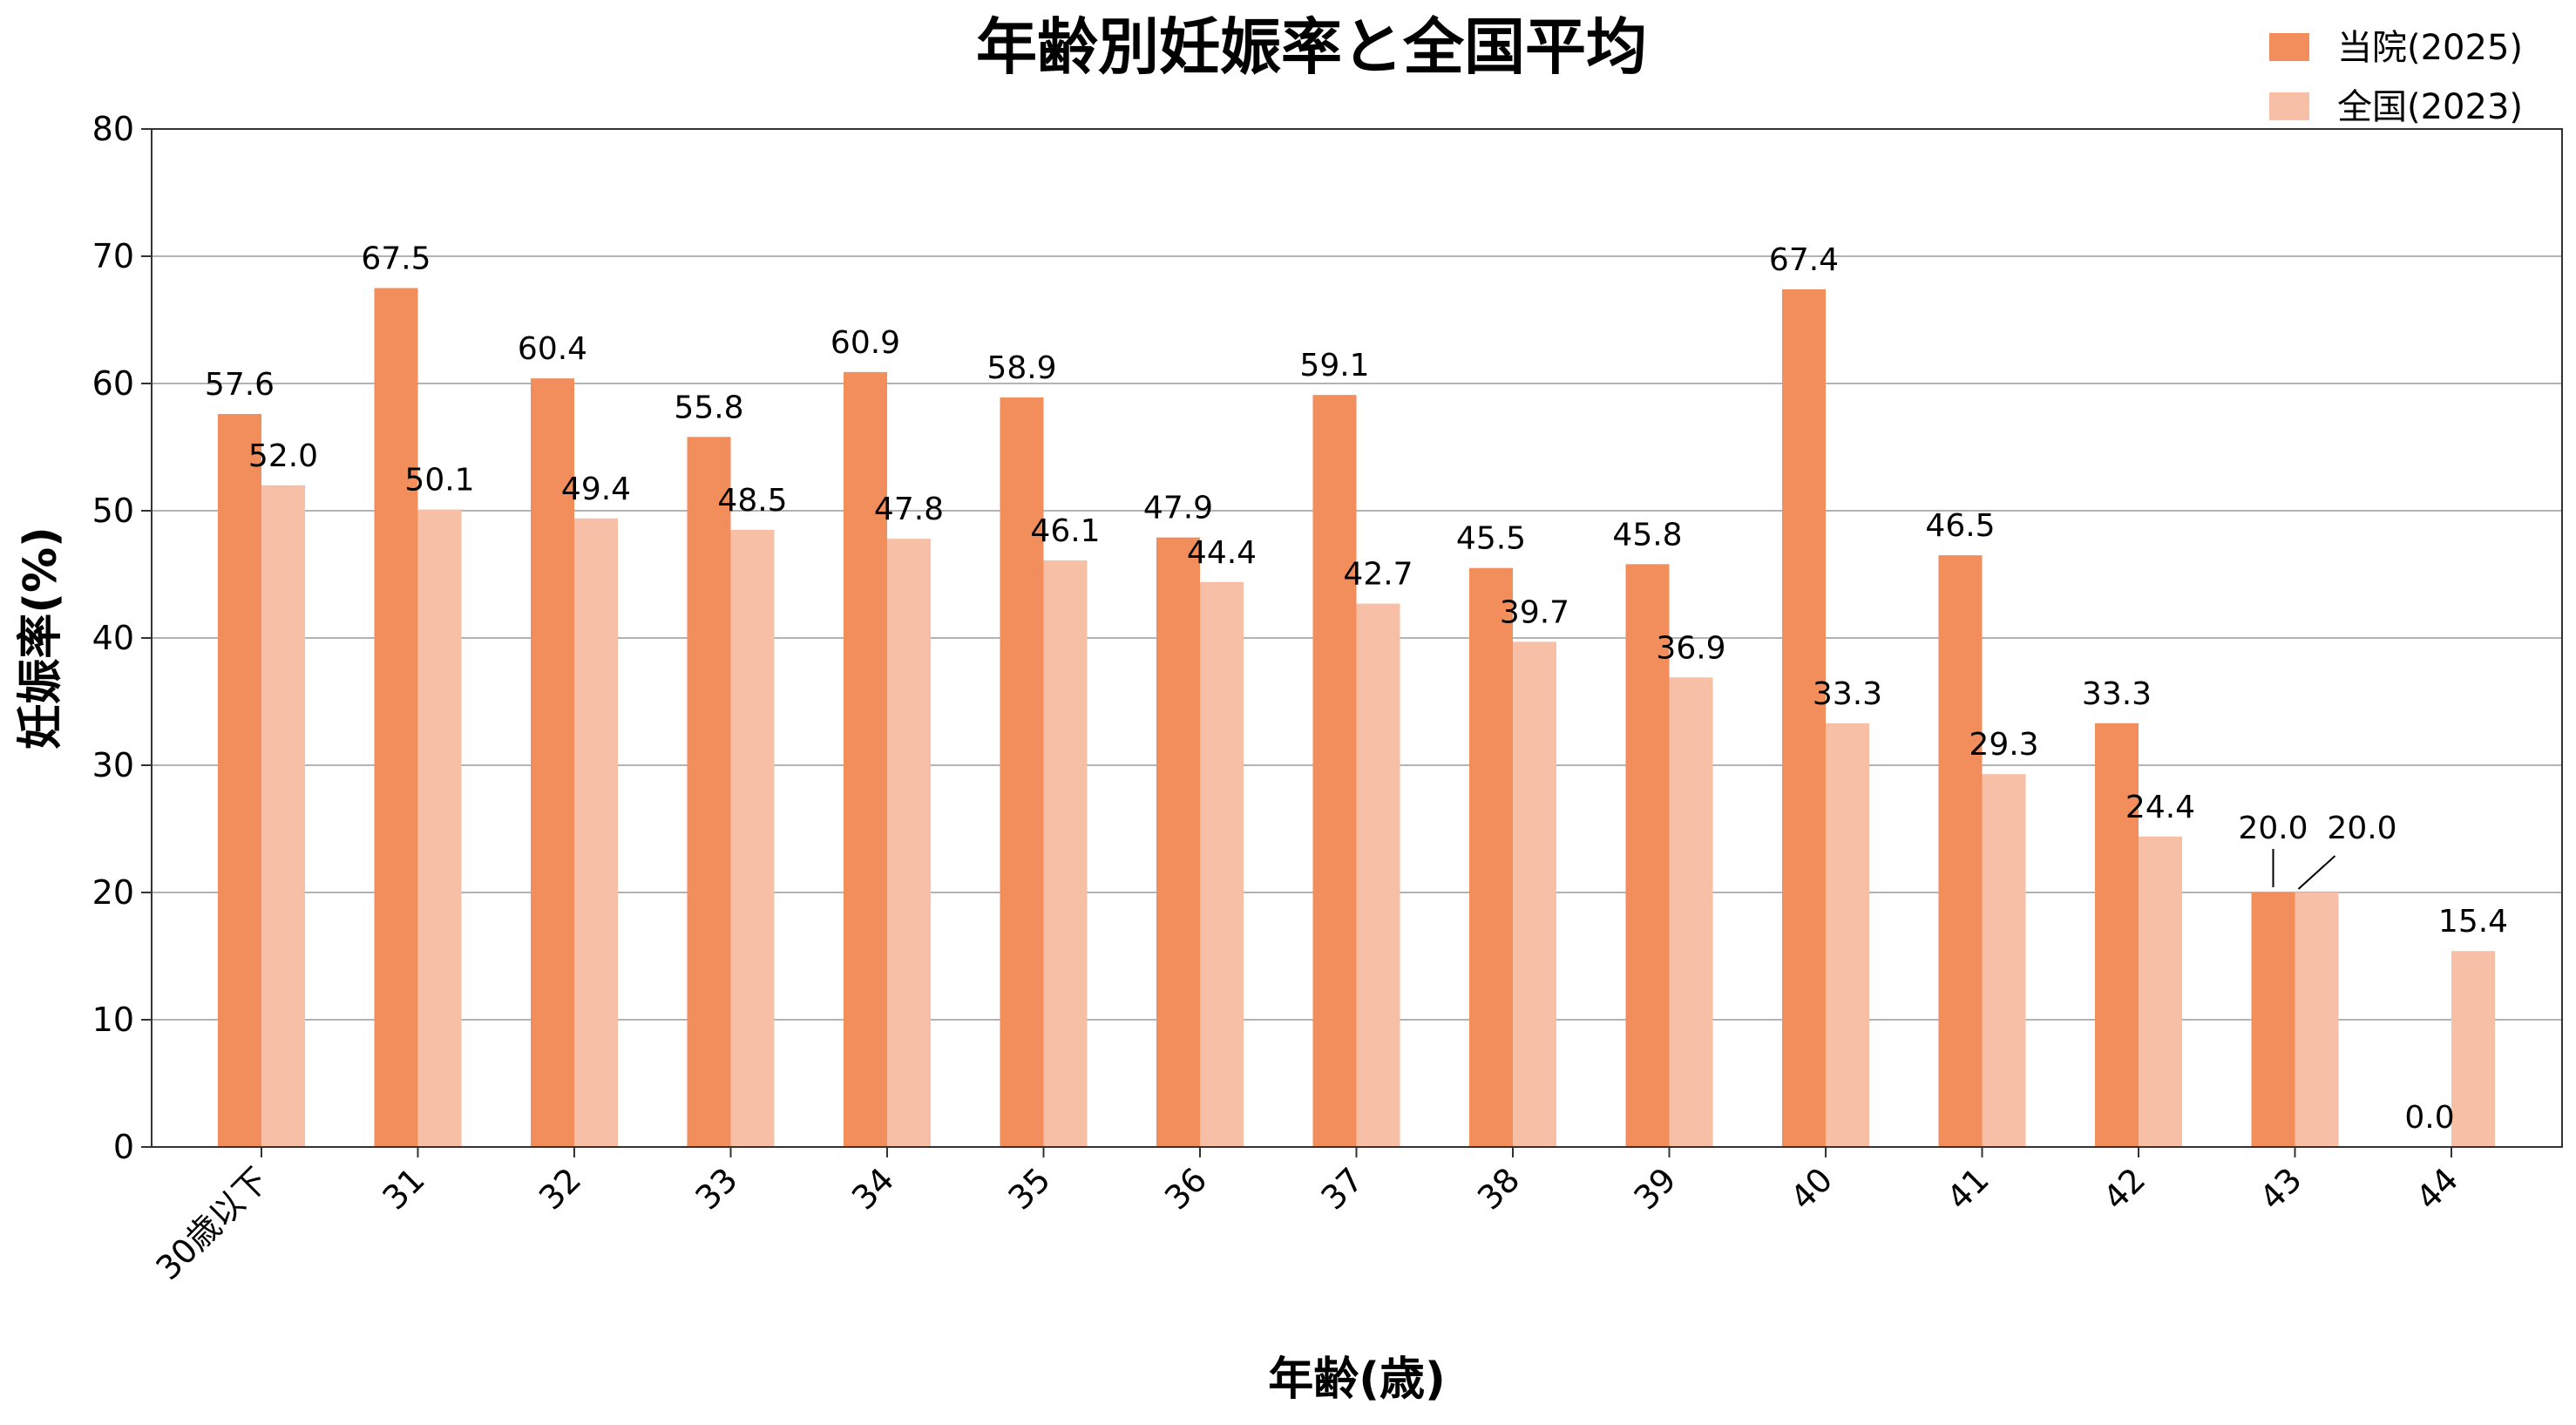 This screenshot has width=2576, height=1425. What do you see at coordinates (396, 259) in the screenshot?
I see `data-label: 67.5` at bounding box center [396, 259].